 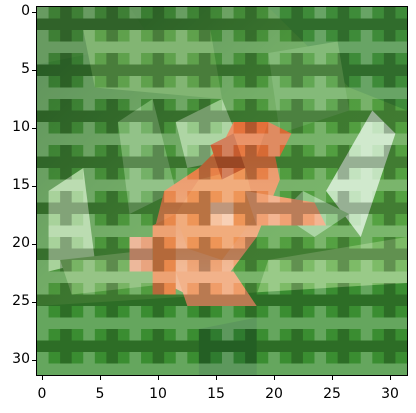 What do you see at coordinates (158, 394) in the screenshot?
I see `x-tick-label-10: 10` at bounding box center [158, 394].